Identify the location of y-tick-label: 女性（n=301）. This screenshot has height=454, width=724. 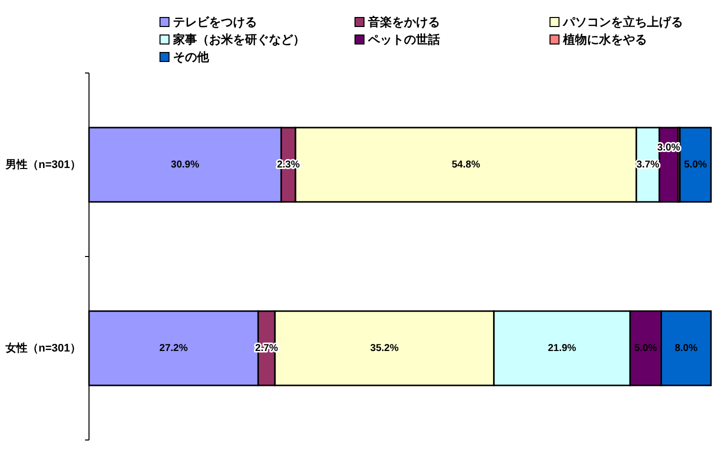
(42, 347).